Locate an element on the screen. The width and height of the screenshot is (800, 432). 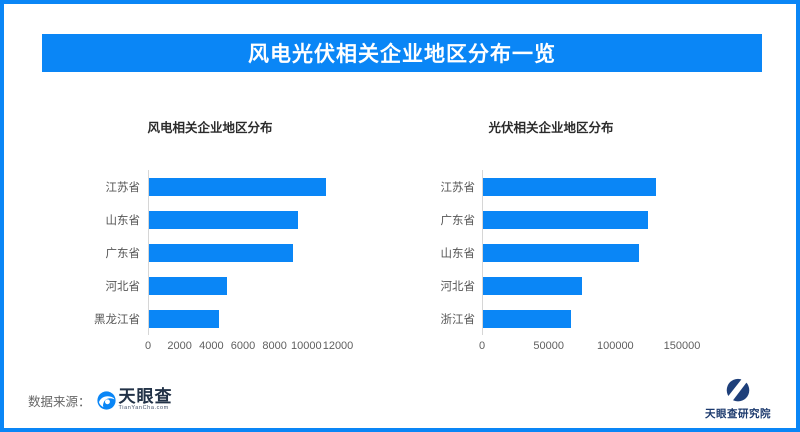
institute-name: 天眼查研究院 is located at coordinates (738, 414).